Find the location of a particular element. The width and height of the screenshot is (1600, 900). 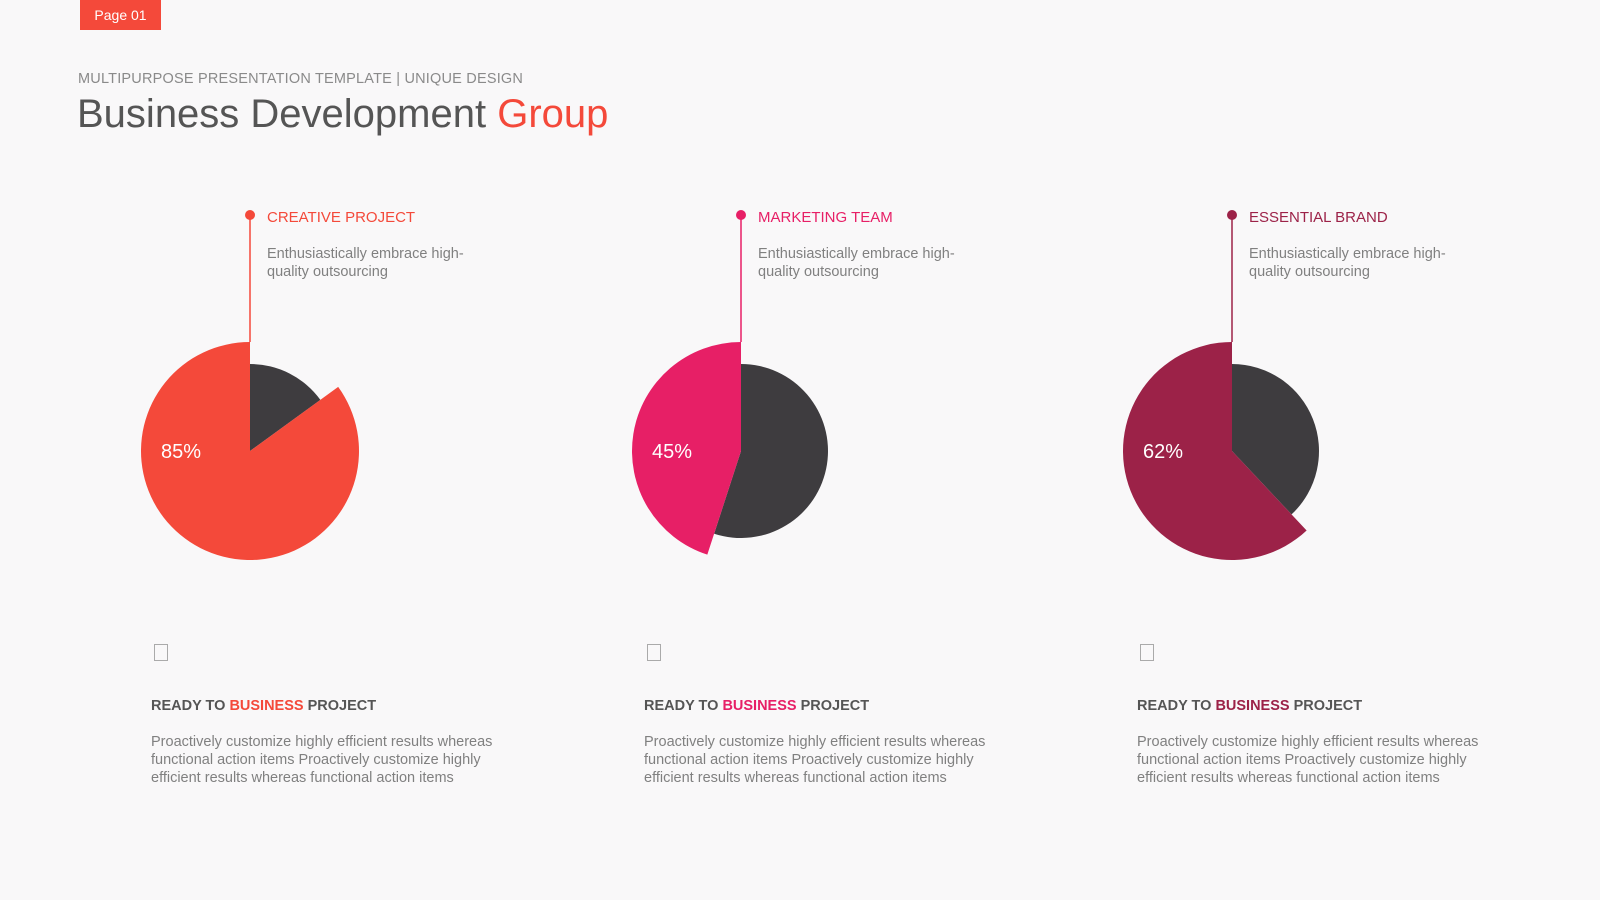

title-text: Business Development is located at coordinates (282, 114).